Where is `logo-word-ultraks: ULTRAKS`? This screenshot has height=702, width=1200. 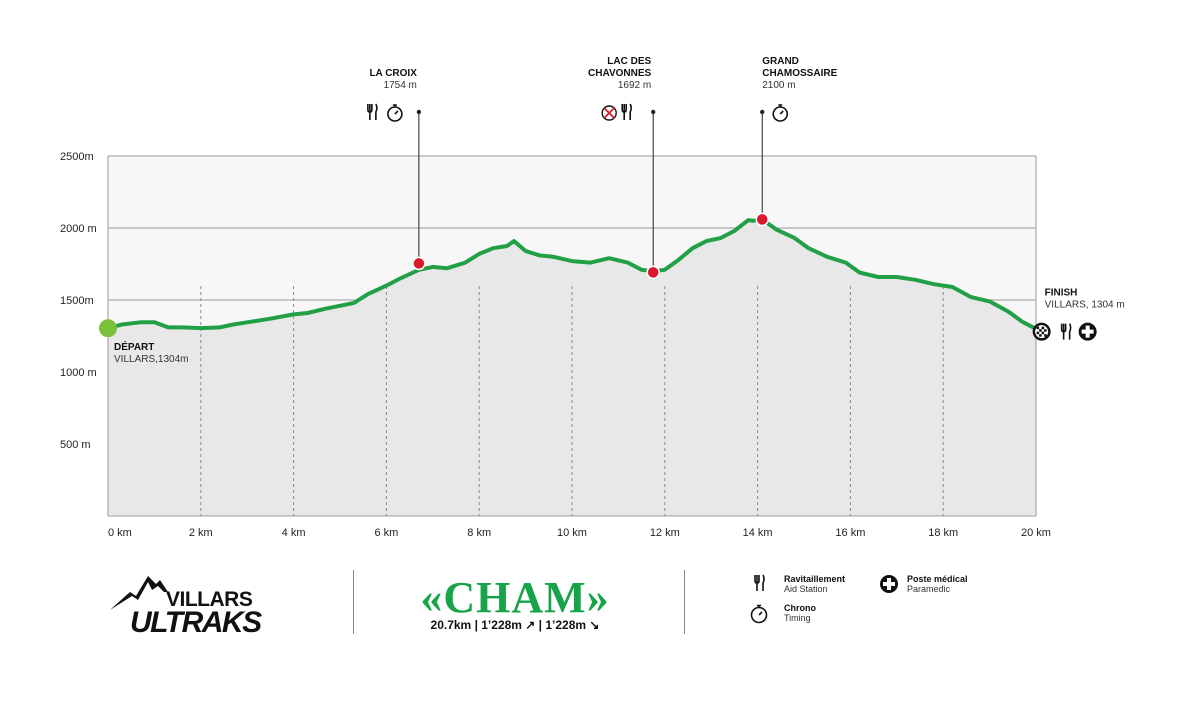
logo-word-ultraks: ULTRAKS is located at coordinates (196, 622).